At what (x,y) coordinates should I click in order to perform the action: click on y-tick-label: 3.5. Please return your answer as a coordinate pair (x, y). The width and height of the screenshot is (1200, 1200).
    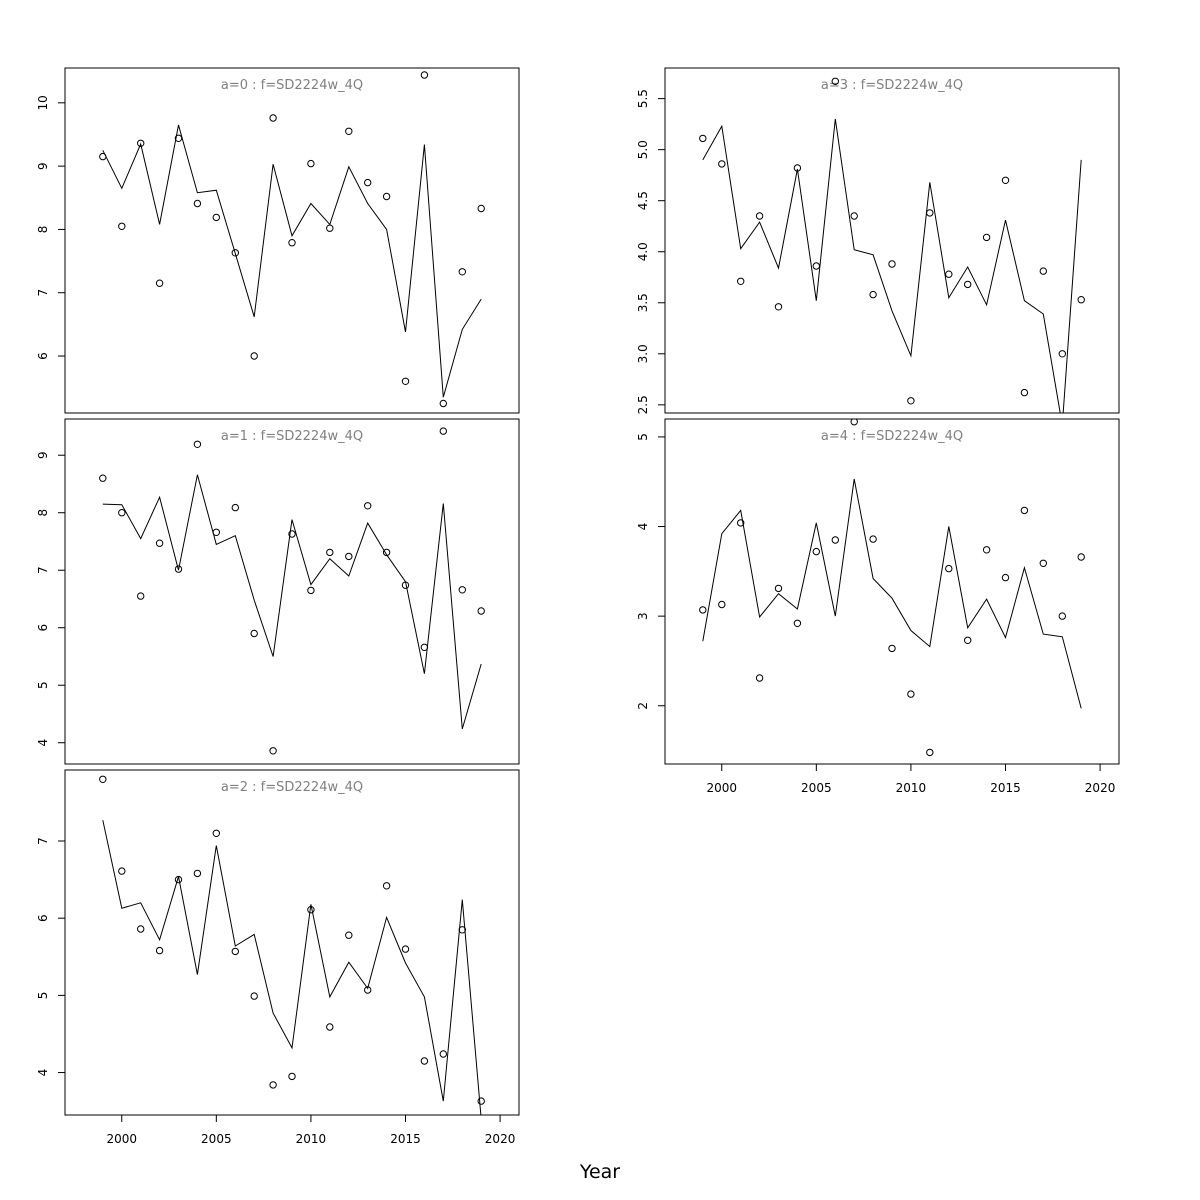
    Looking at the image, I should click on (643, 302).